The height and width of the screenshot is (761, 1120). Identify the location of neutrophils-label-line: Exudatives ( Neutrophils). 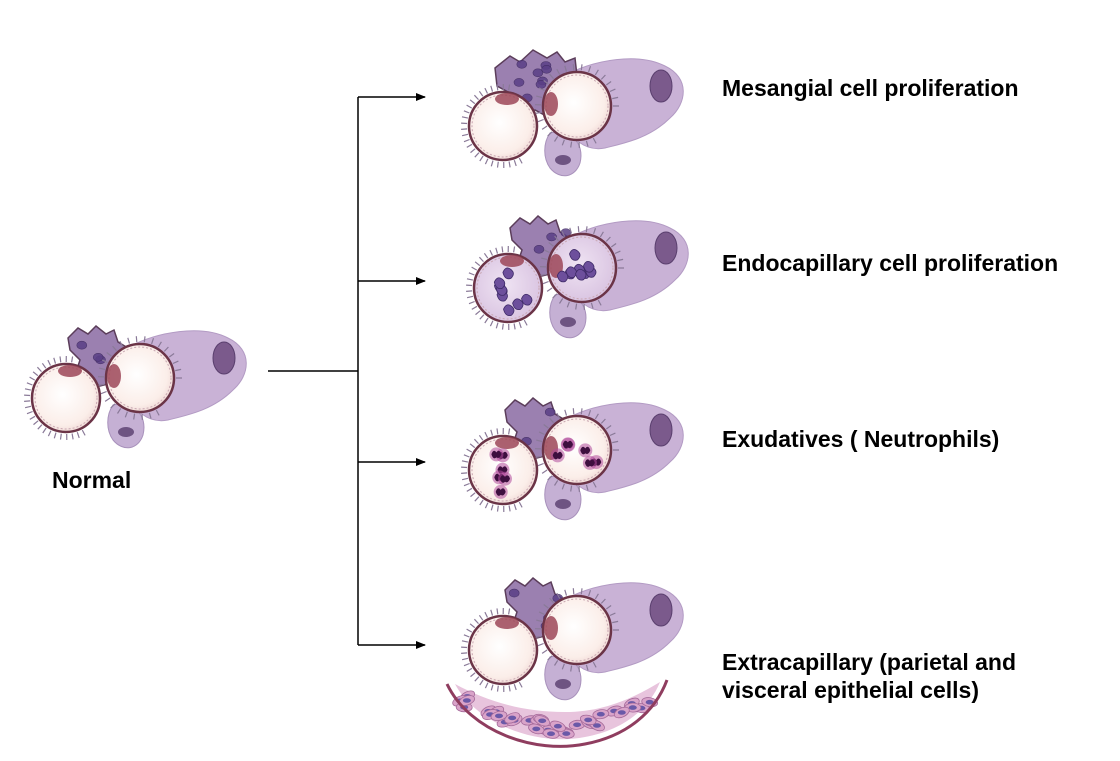
(861, 439).